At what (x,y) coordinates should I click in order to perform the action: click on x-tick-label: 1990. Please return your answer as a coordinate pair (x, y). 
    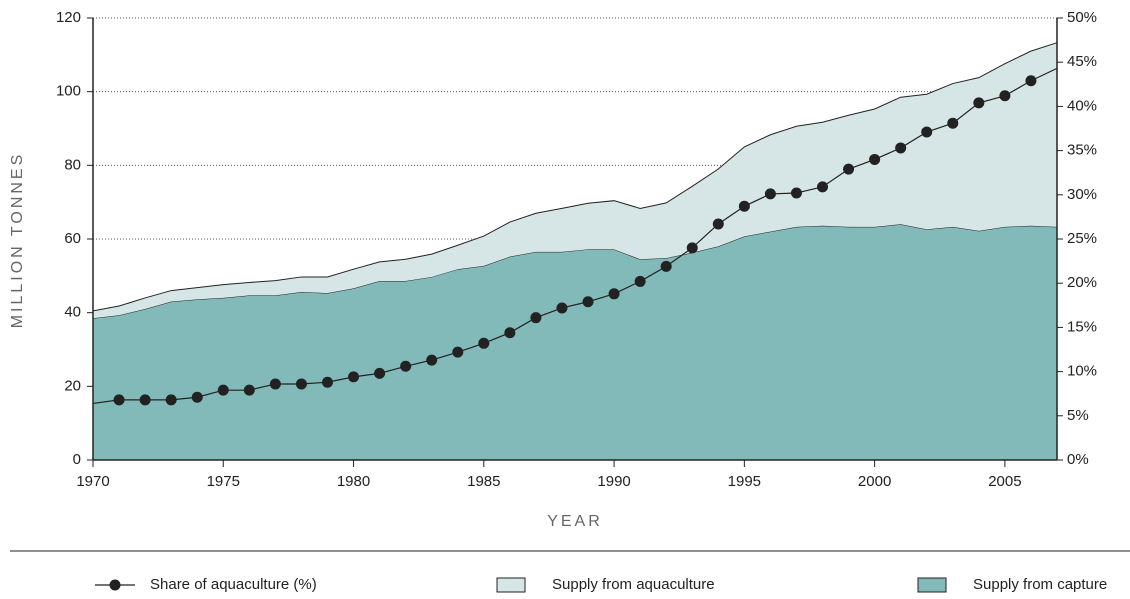
    Looking at the image, I should click on (613, 481).